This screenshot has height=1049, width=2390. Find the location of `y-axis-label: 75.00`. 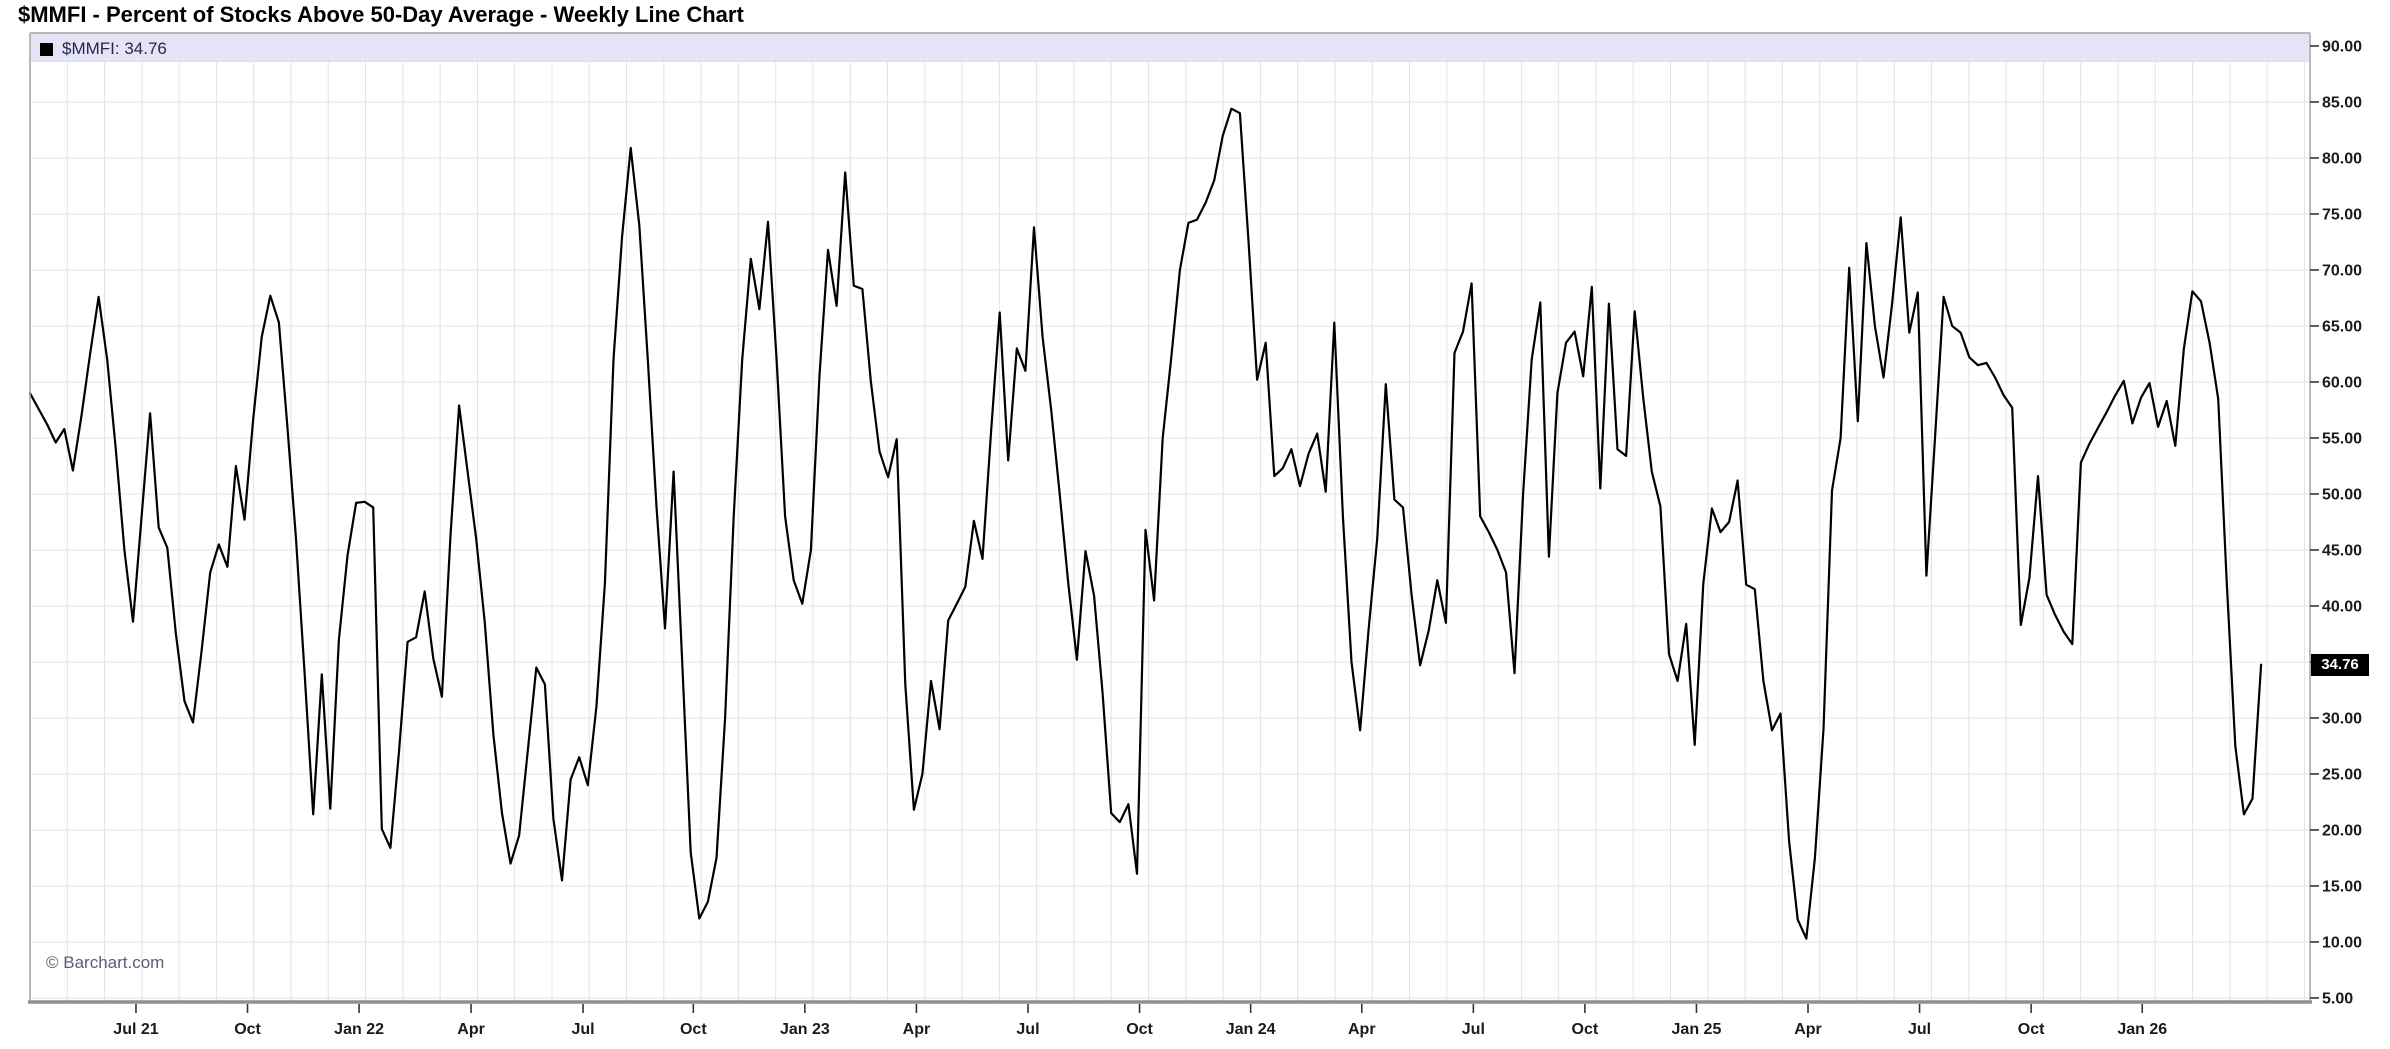

y-axis-label: 75.00 is located at coordinates (2342, 214).